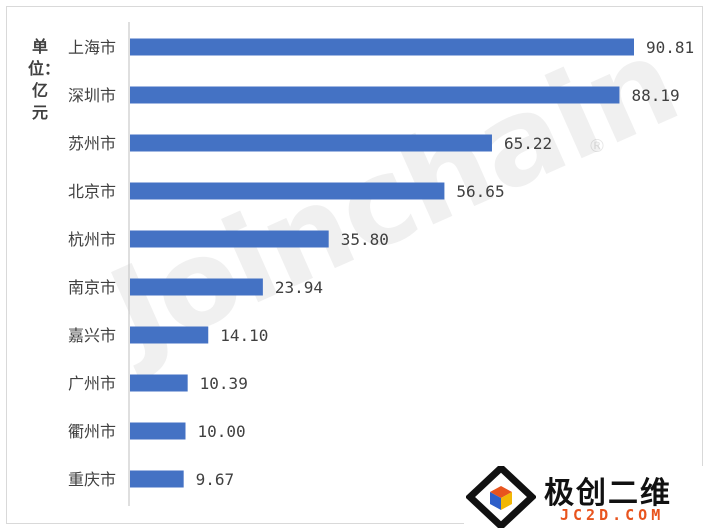 The width and height of the screenshot is (712, 530). What do you see at coordinates (92, 383) in the screenshot?
I see `category-label: 广州市` at bounding box center [92, 383].